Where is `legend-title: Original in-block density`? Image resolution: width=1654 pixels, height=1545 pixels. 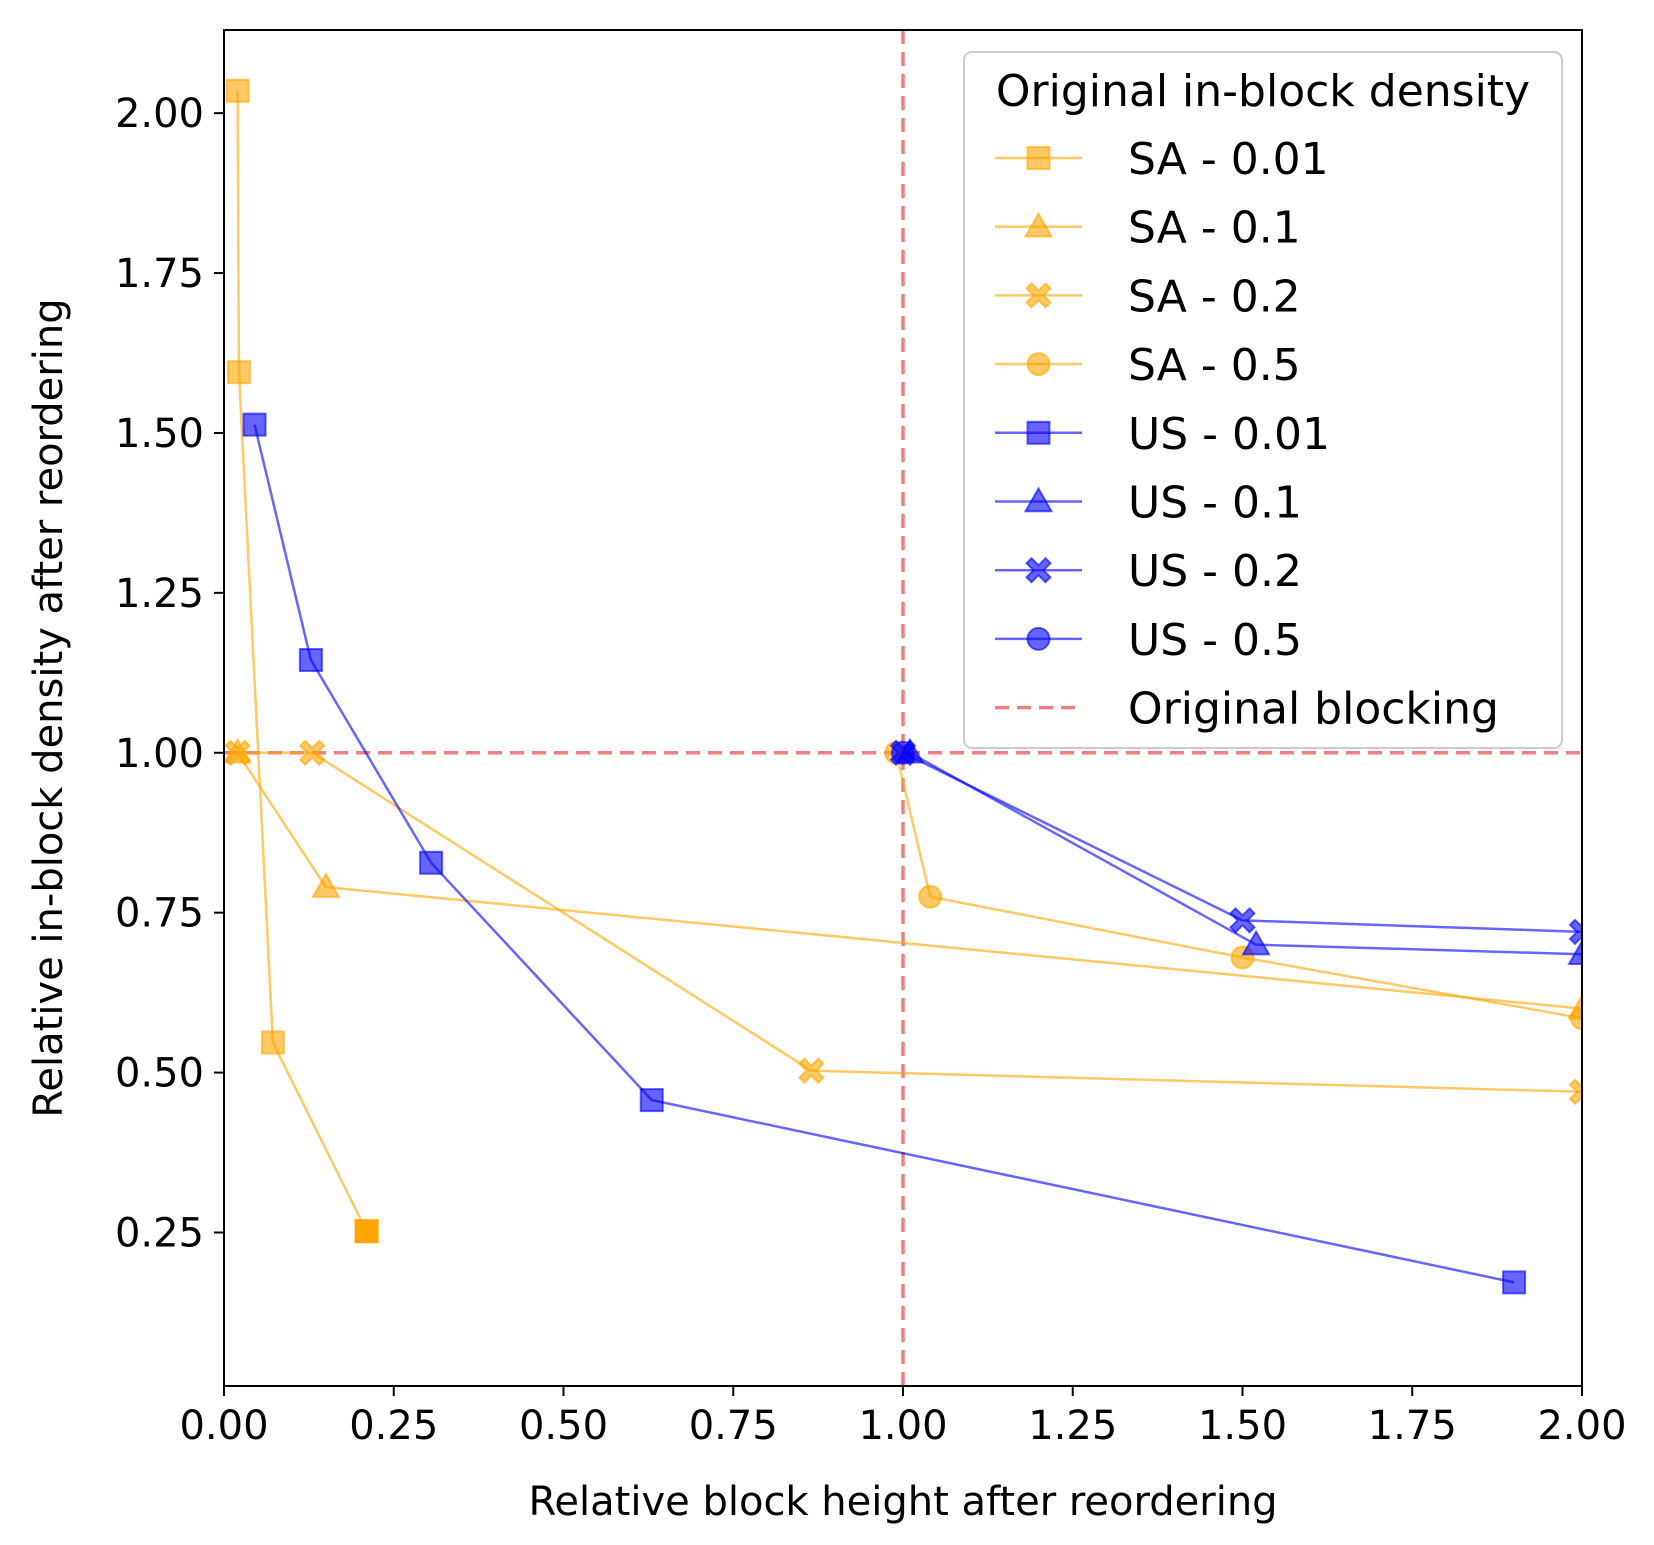 legend-title: Original in-block density is located at coordinates (1263, 91).